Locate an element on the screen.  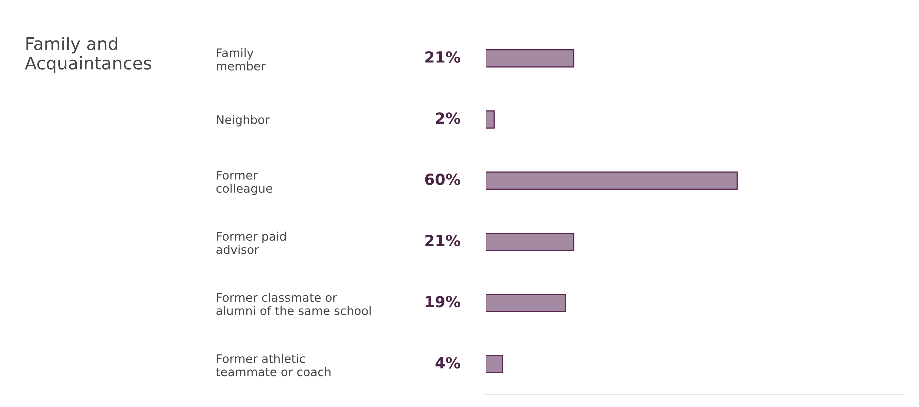
y-tick-label: Former athletic teammate or coach is located at coordinates (273, 365).